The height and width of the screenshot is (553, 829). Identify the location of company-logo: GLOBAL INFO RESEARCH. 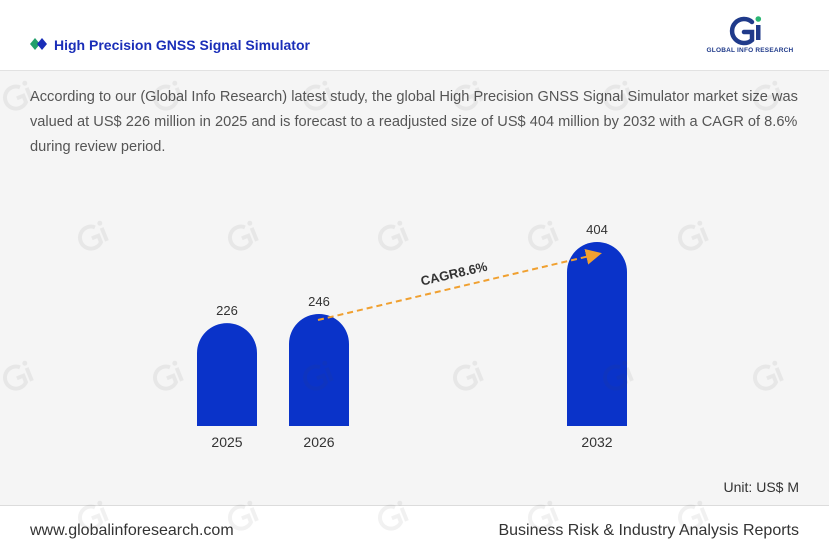
(750, 36).